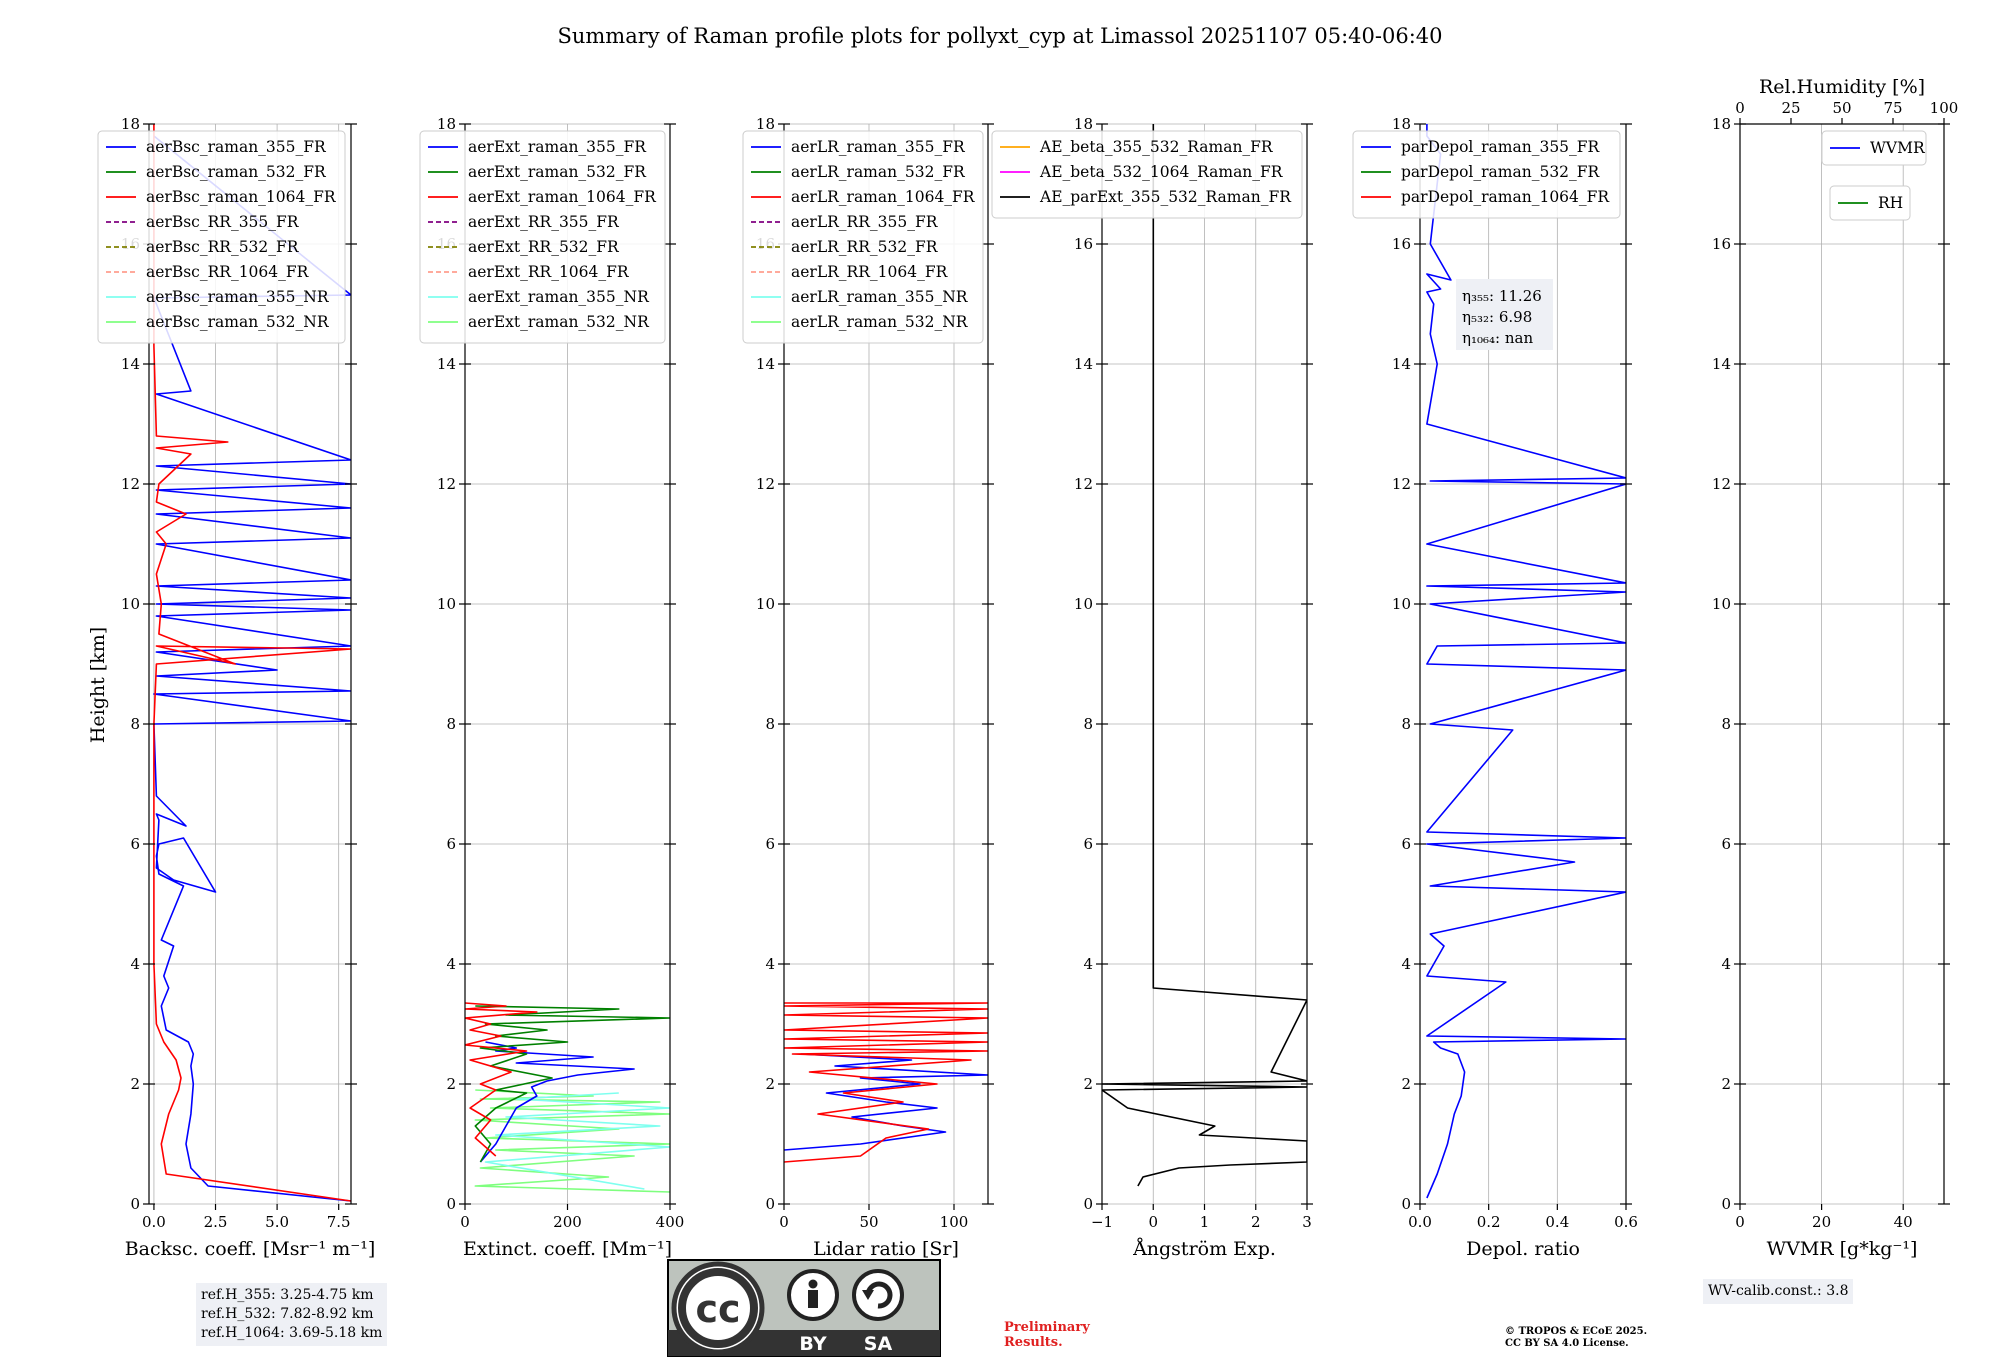 The width and height of the screenshot is (2000, 1360). What do you see at coordinates (562, 197) in the screenshot?
I see `legend-label: aerExt_raman_1064_FR` at bounding box center [562, 197].